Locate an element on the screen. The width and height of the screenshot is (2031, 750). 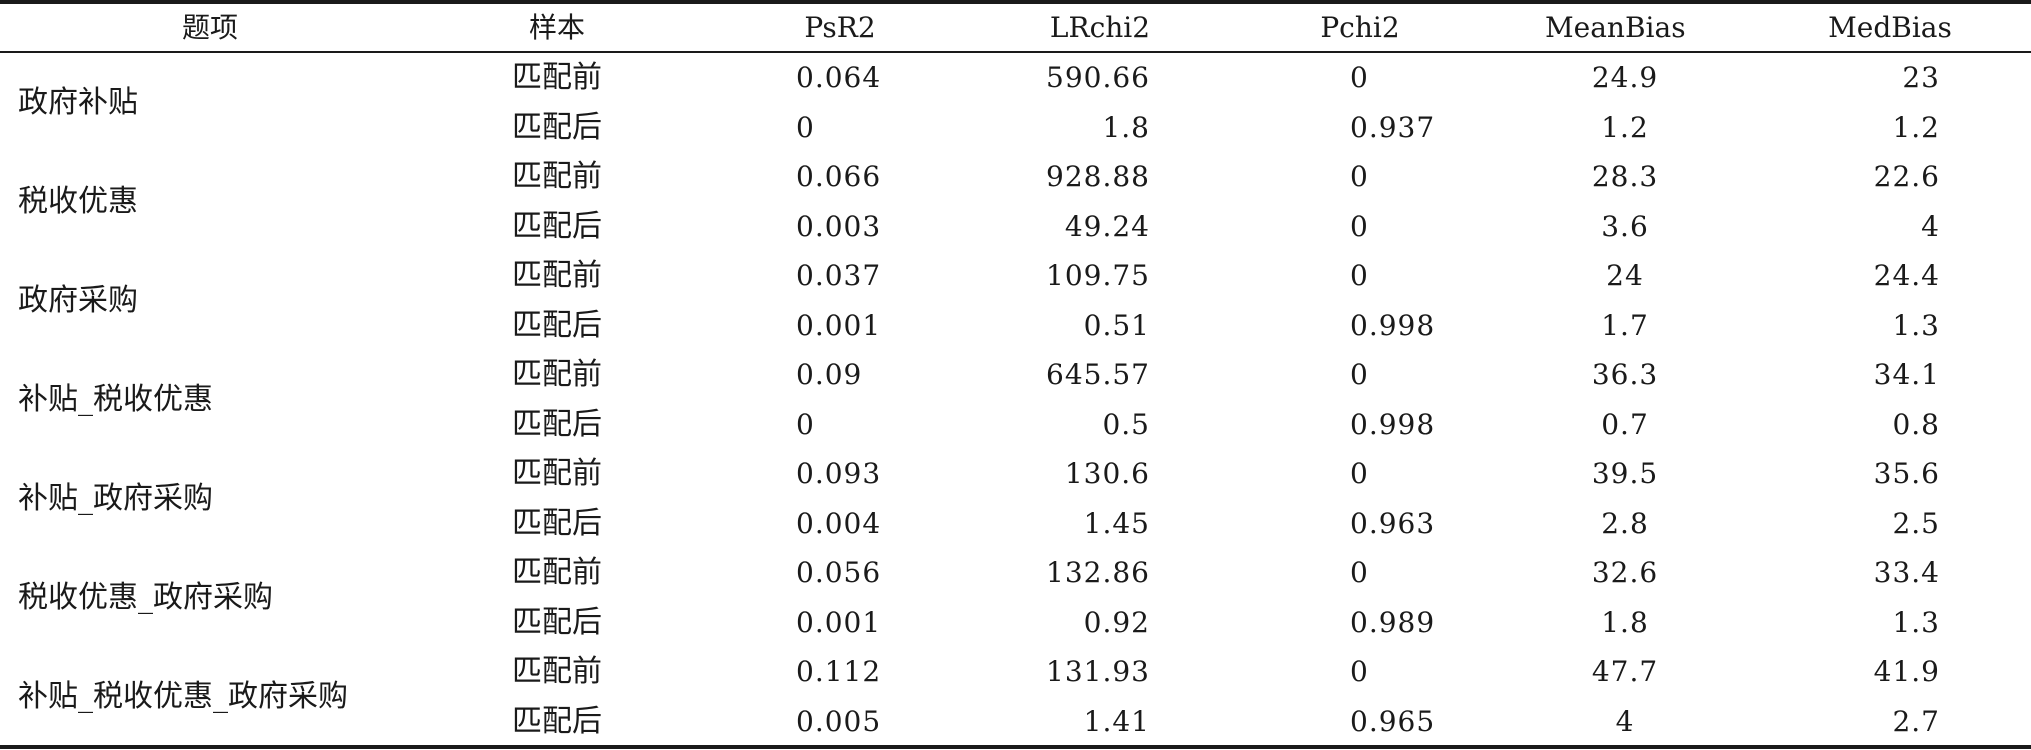
header-medbias: MedBias is located at coordinates (1890, 27).